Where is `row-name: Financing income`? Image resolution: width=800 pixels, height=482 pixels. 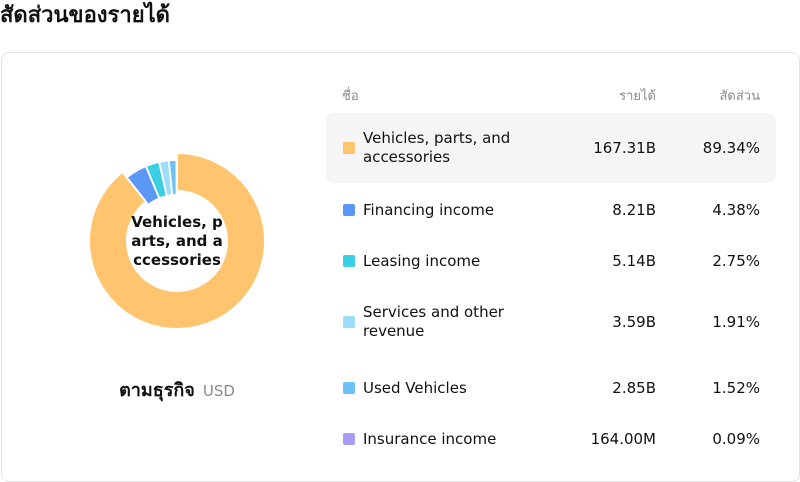 row-name: Financing income is located at coordinates (429, 209).